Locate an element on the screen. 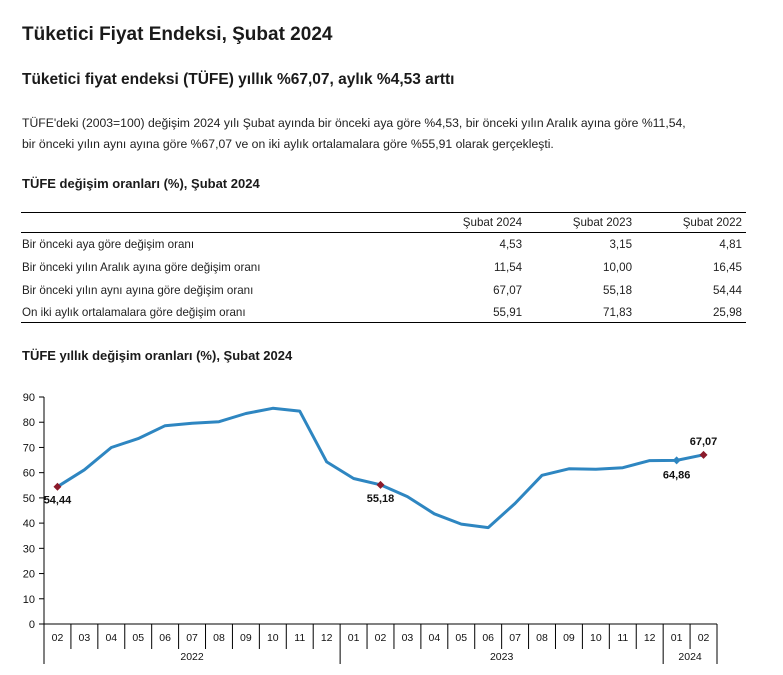 Image resolution: width=783 pixels, height=675 pixels. table-cell: 55,91 is located at coordinates (508, 312).